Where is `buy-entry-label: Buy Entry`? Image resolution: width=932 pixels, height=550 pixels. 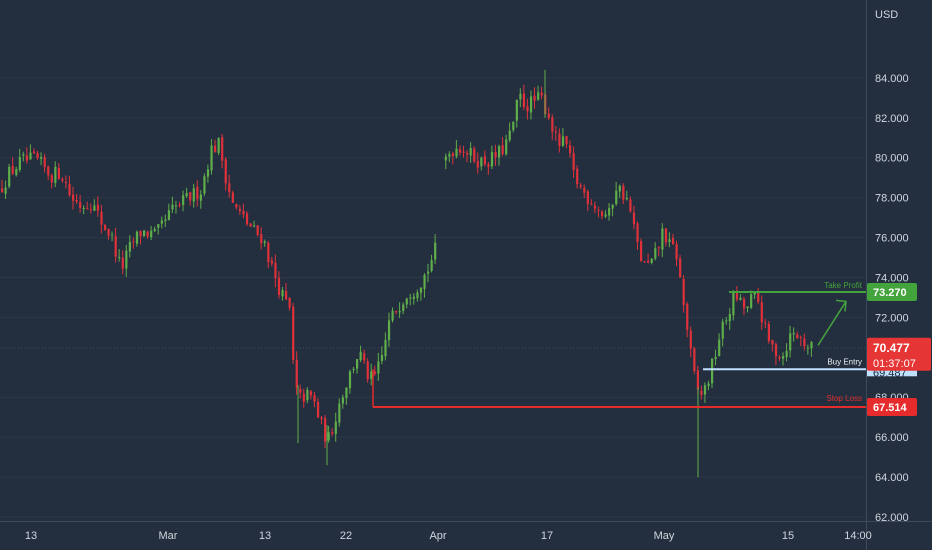
buy-entry-label: Buy Entry is located at coordinates (844, 361).